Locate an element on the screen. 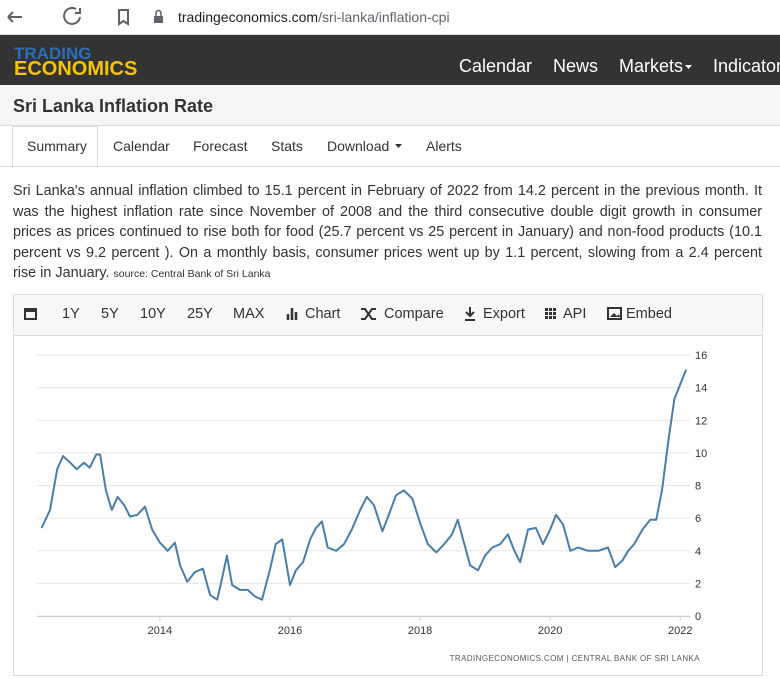 This screenshot has width=780, height=679. browser-icons is located at coordinates (85, 16).